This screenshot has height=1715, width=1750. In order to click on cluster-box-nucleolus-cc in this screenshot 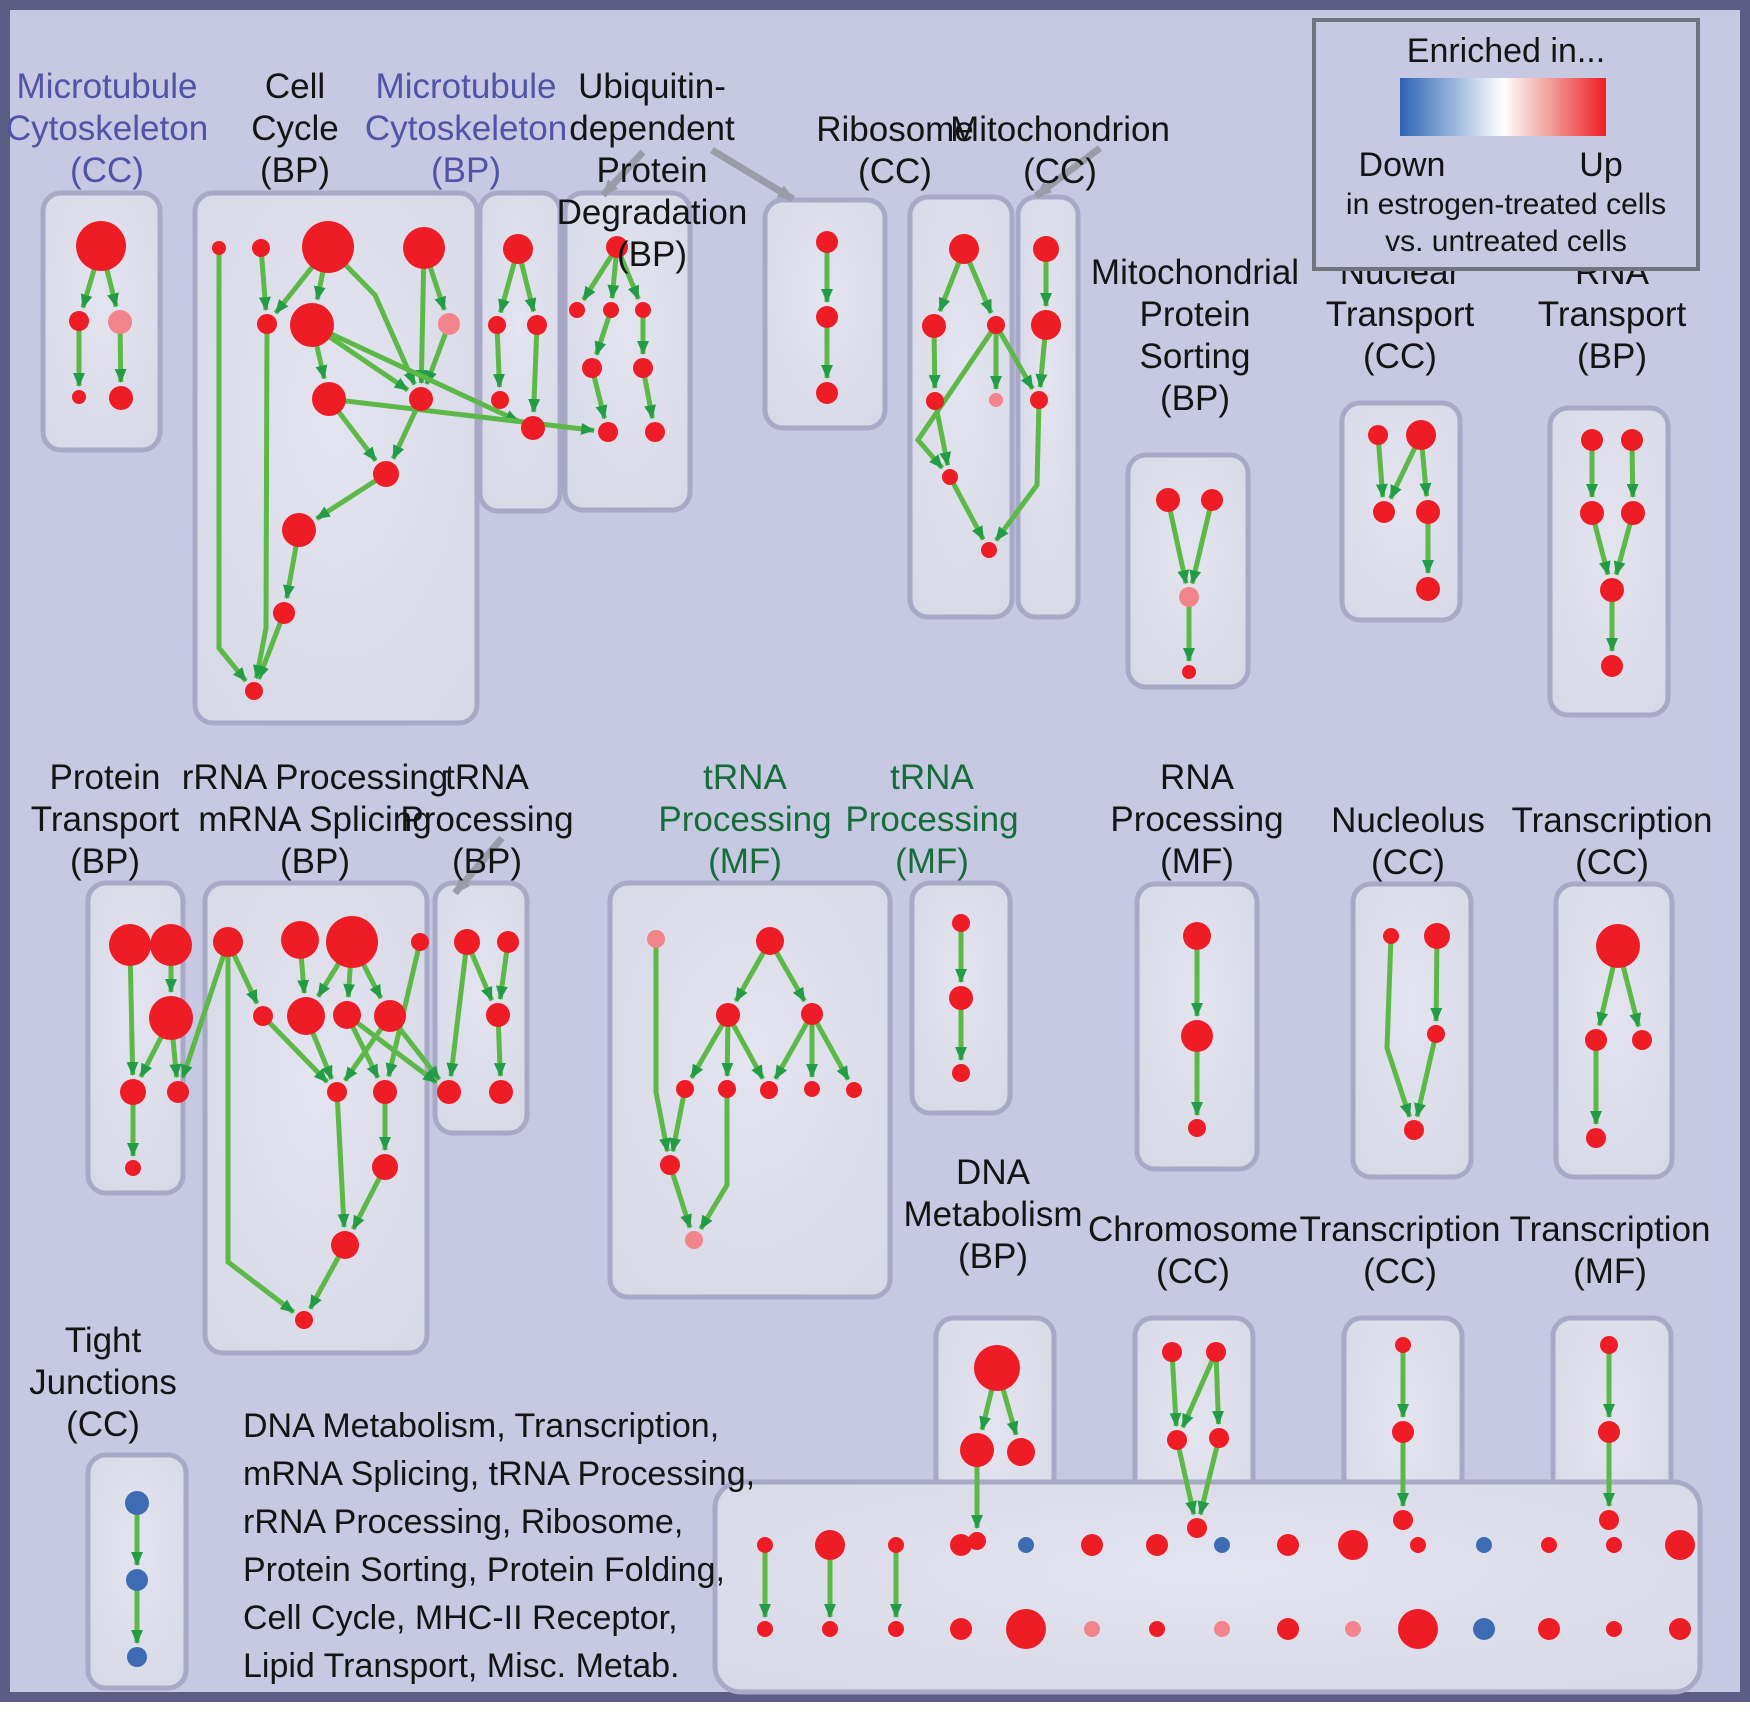, I will do `click(1412, 1030)`.